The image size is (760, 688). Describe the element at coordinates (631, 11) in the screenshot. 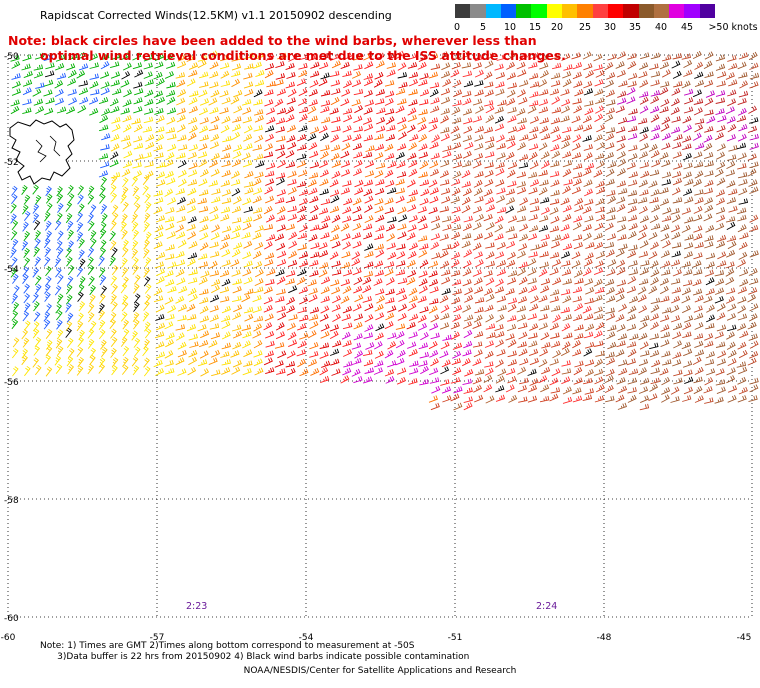

I see `legend-swatch` at that location.